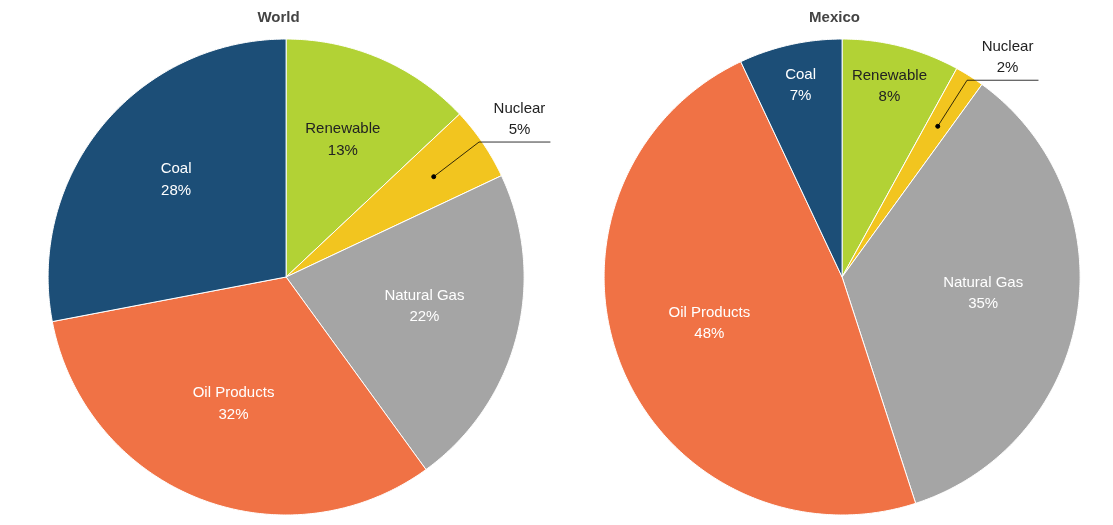 This screenshot has width=1113, height=525. I want to click on data-label: 5%, so click(519, 129).